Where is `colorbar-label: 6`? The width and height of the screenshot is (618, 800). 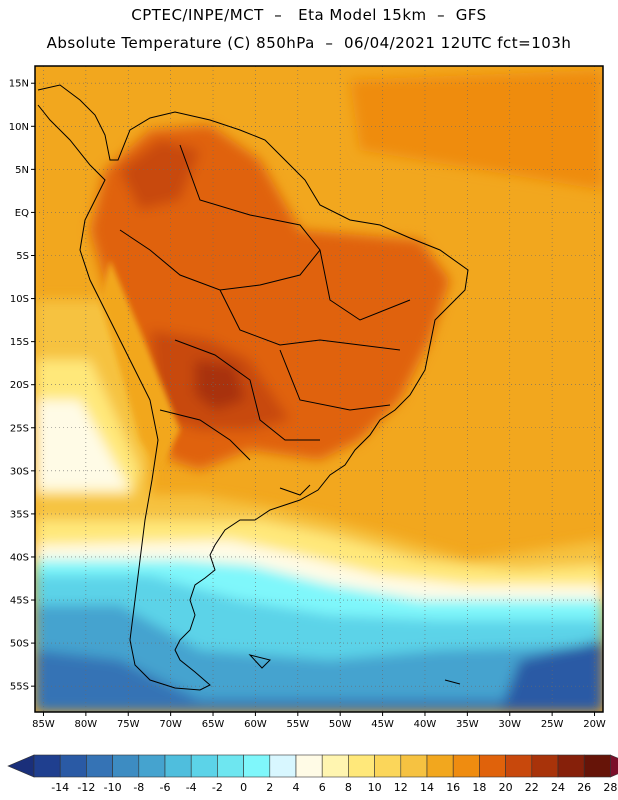 colorbar-label: 6 is located at coordinates (322, 787).